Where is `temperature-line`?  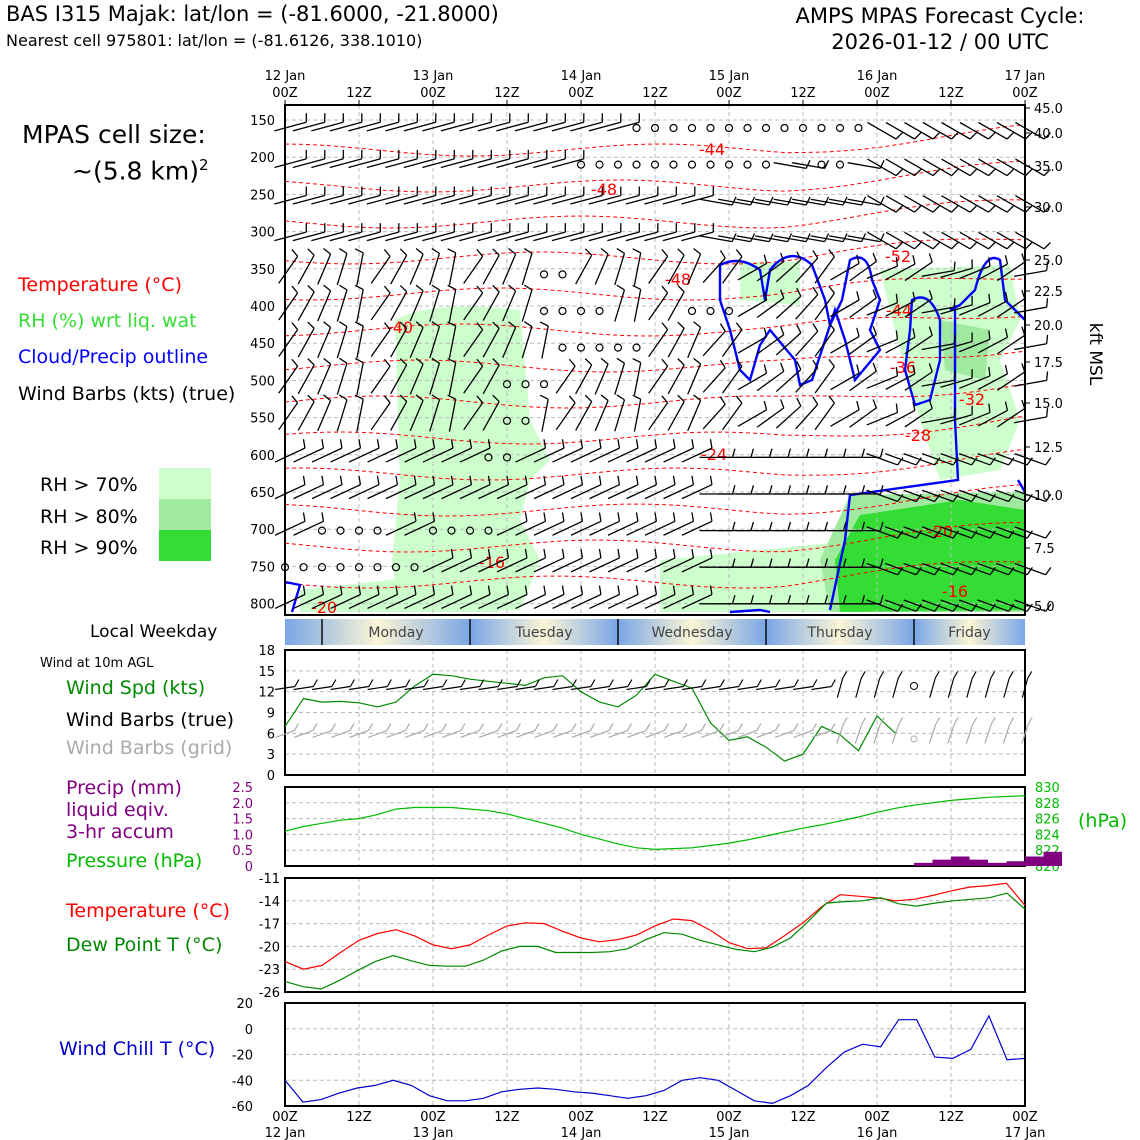 temperature-line is located at coordinates (655, 926).